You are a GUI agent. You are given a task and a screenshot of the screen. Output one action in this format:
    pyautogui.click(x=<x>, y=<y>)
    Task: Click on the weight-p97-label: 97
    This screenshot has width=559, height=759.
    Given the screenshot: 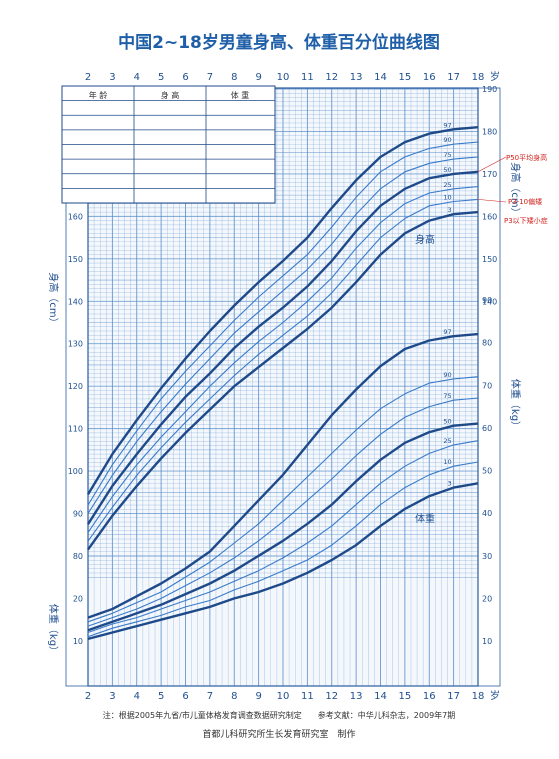 What is the action you would take?
    pyautogui.click(x=447, y=332)
    